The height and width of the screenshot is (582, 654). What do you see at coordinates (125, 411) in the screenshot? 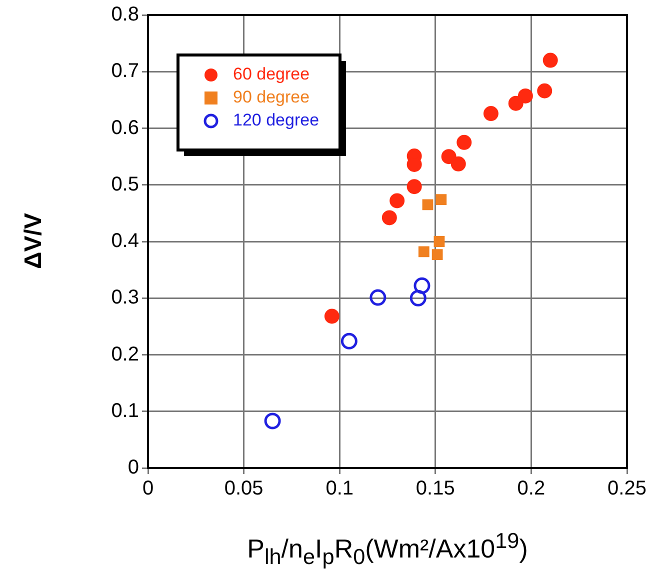
I see `y-tick-label: 0.1` at bounding box center [125, 411].